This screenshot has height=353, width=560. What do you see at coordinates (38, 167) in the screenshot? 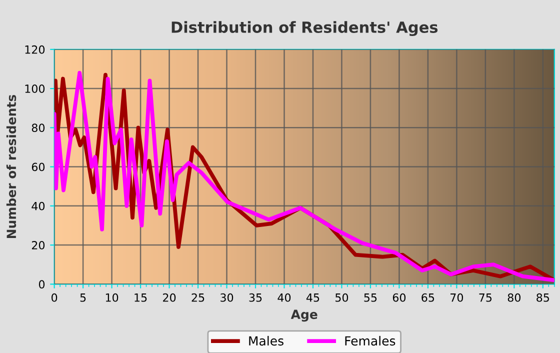
I see `y-tick-label: 60` at bounding box center [38, 167].